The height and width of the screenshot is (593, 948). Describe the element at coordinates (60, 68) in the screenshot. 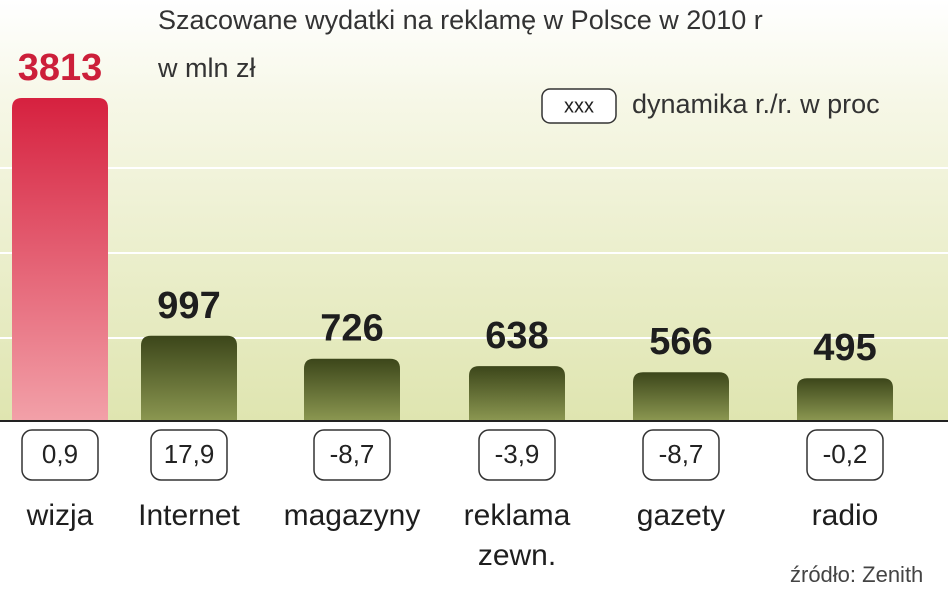

I see `value-label: 3813` at that location.